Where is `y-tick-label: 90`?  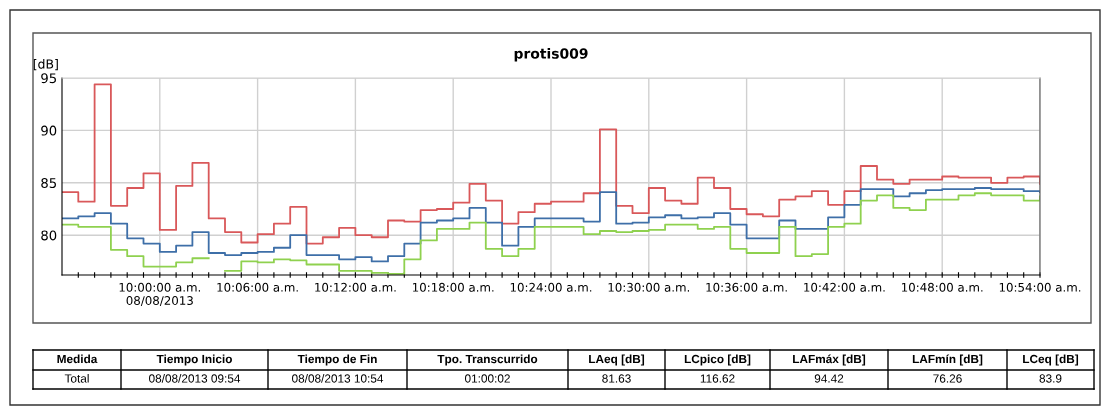
y-tick-label: 90 is located at coordinates (49, 130).